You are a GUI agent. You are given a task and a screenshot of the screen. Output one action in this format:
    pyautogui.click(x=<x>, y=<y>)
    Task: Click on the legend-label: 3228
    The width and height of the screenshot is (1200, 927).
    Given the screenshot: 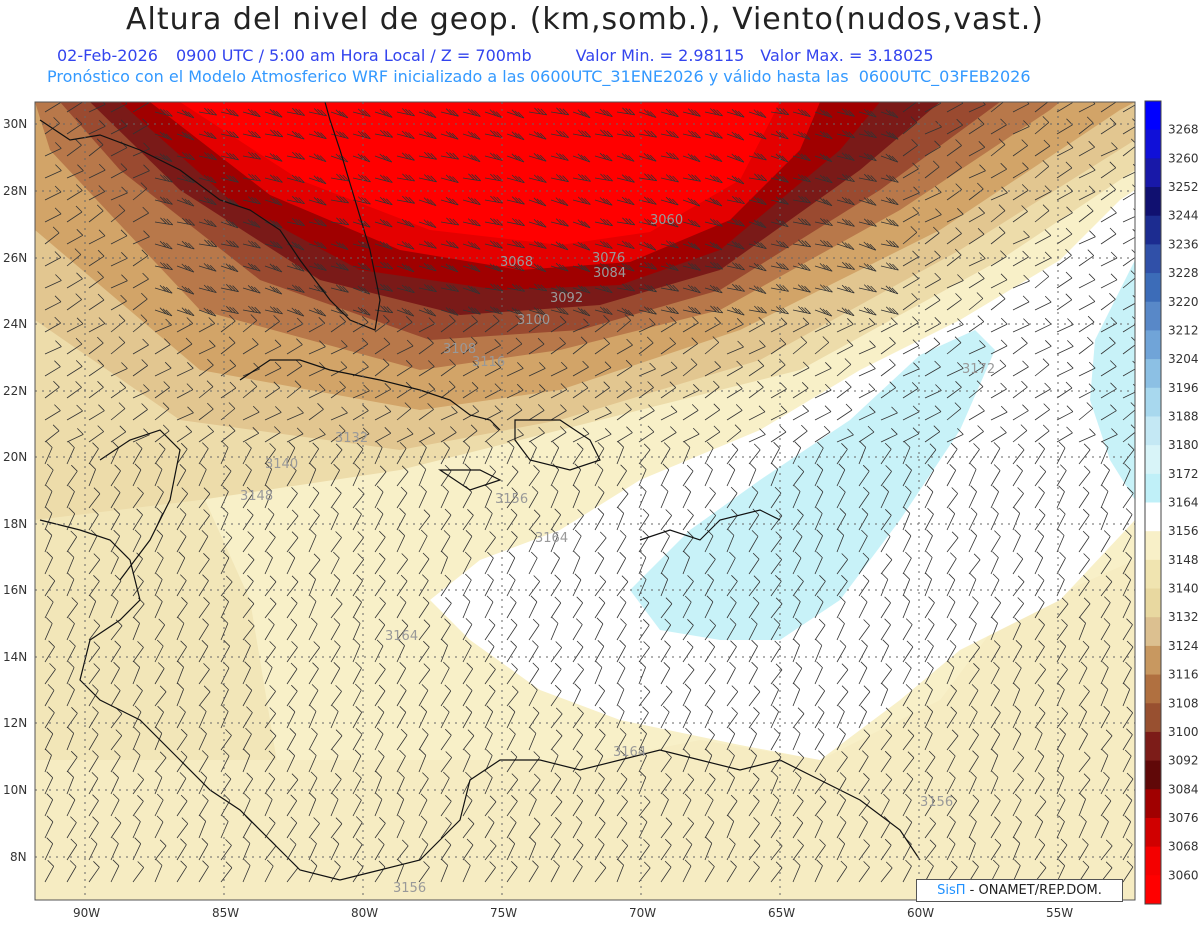 What is the action you would take?
    pyautogui.click(x=1183, y=273)
    